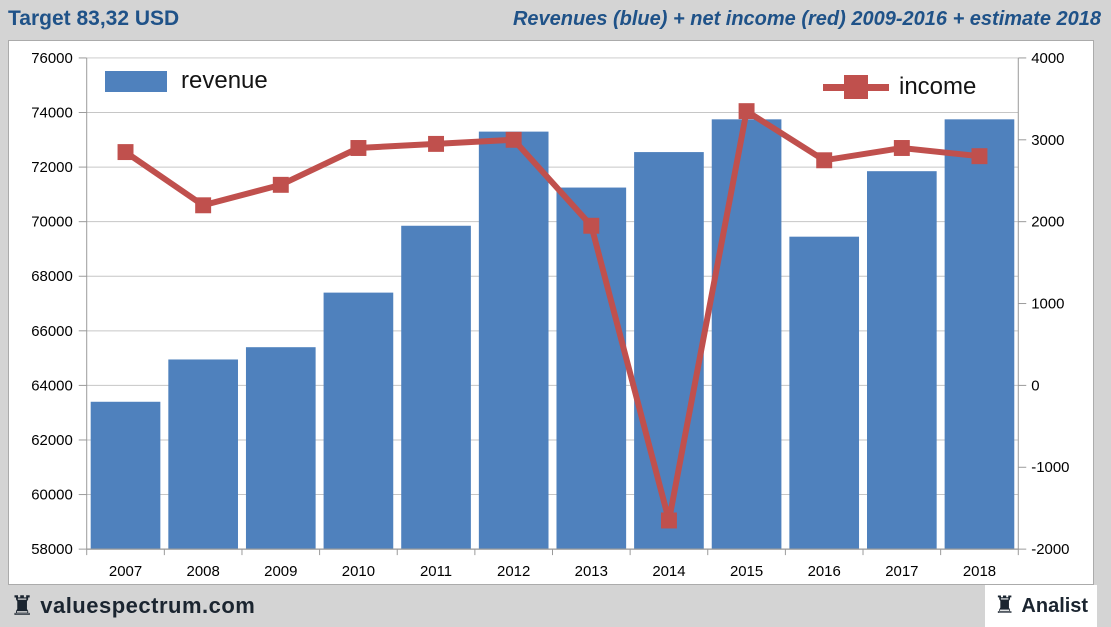 Image resolution: width=1111 pixels, height=627 pixels. Describe the element at coordinates (668, 520) in the screenshot. I see `income-marker-2014` at that location.